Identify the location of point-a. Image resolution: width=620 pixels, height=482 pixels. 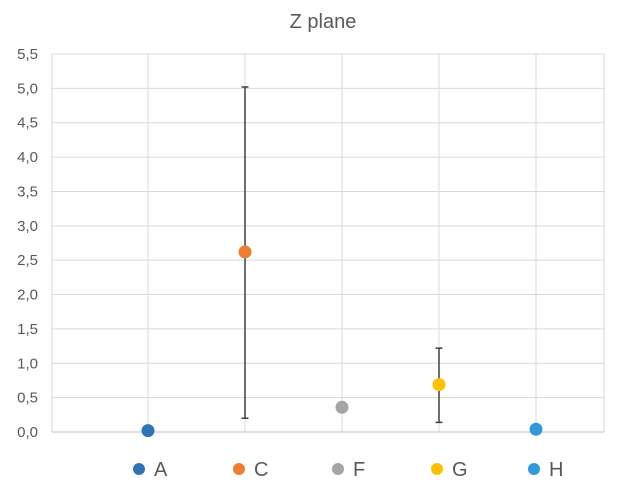
(148, 431).